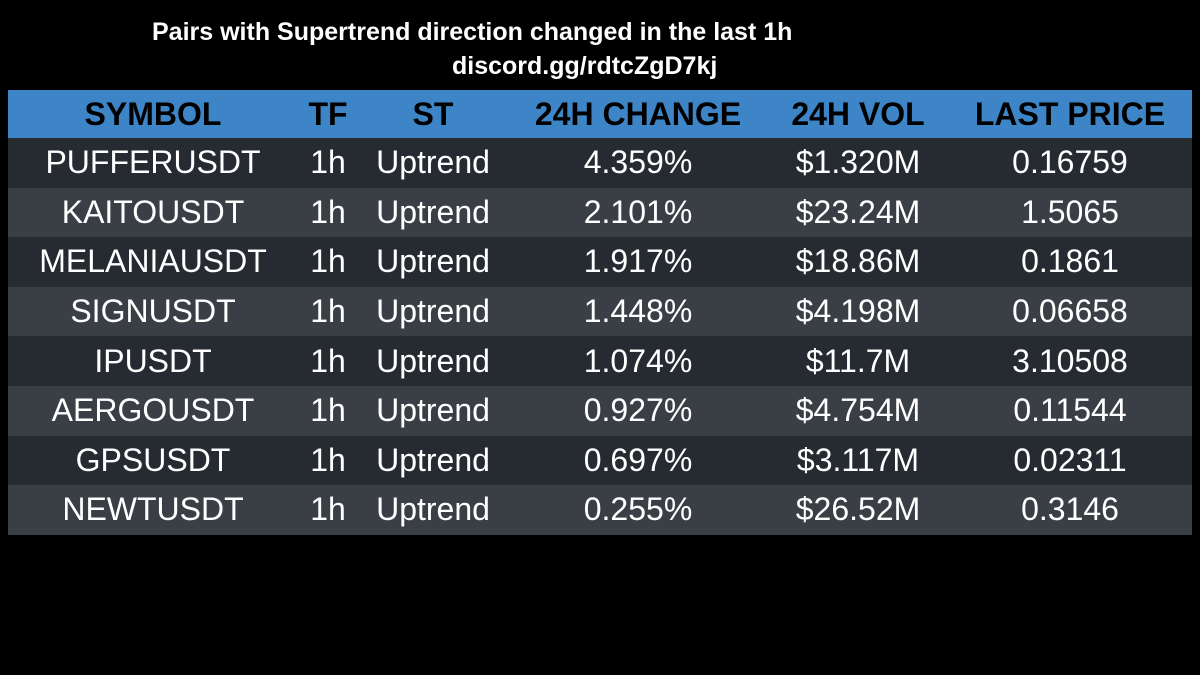 This screenshot has width=1200, height=675. What do you see at coordinates (858, 460) in the screenshot?
I see `cell: $3.117M` at bounding box center [858, 460].